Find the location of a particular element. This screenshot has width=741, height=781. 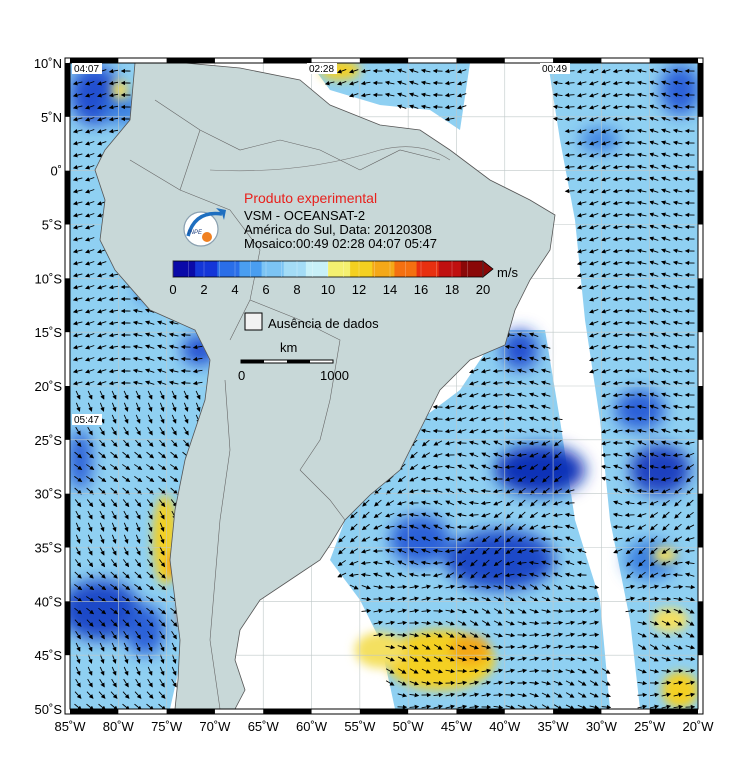

experimental-title: Produto experimental is located at coordinates (310, 198).